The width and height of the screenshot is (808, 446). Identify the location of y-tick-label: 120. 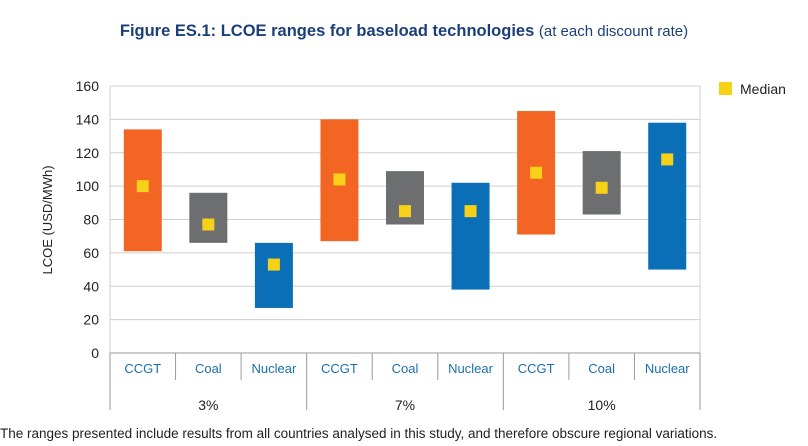
(88, 153).